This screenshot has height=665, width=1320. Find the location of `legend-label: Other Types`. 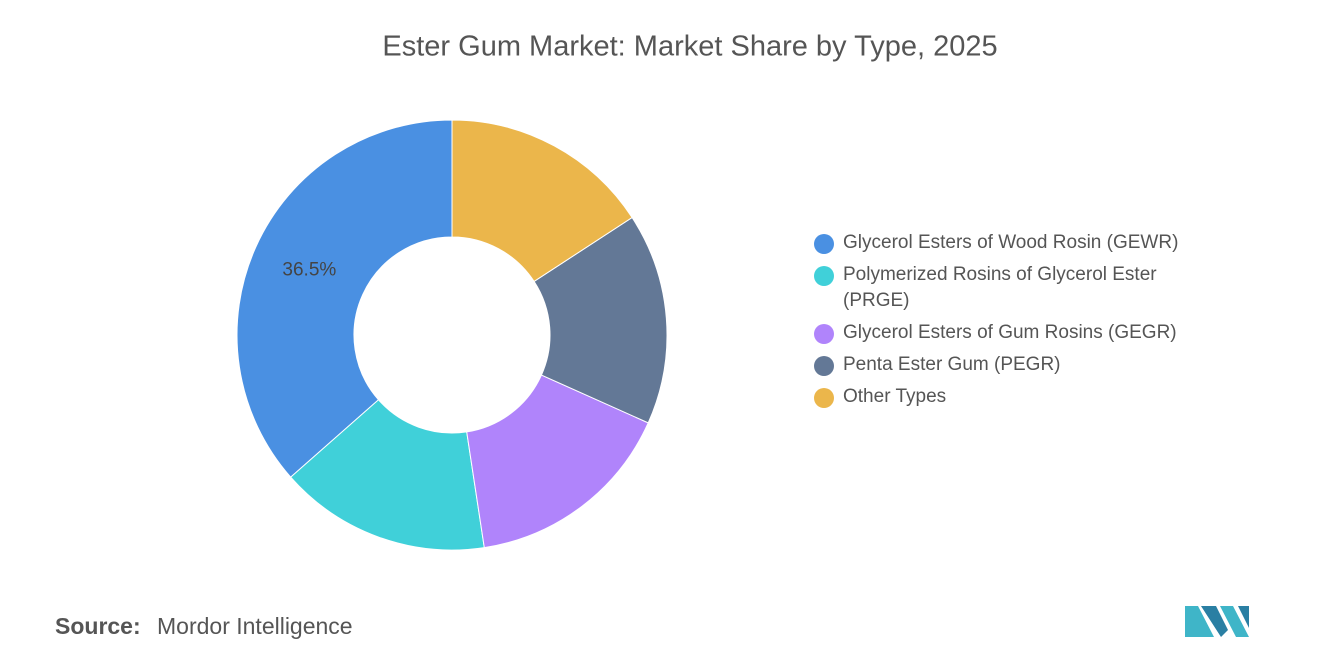

legend-label: Other Types is located at coordinates (895, 396).